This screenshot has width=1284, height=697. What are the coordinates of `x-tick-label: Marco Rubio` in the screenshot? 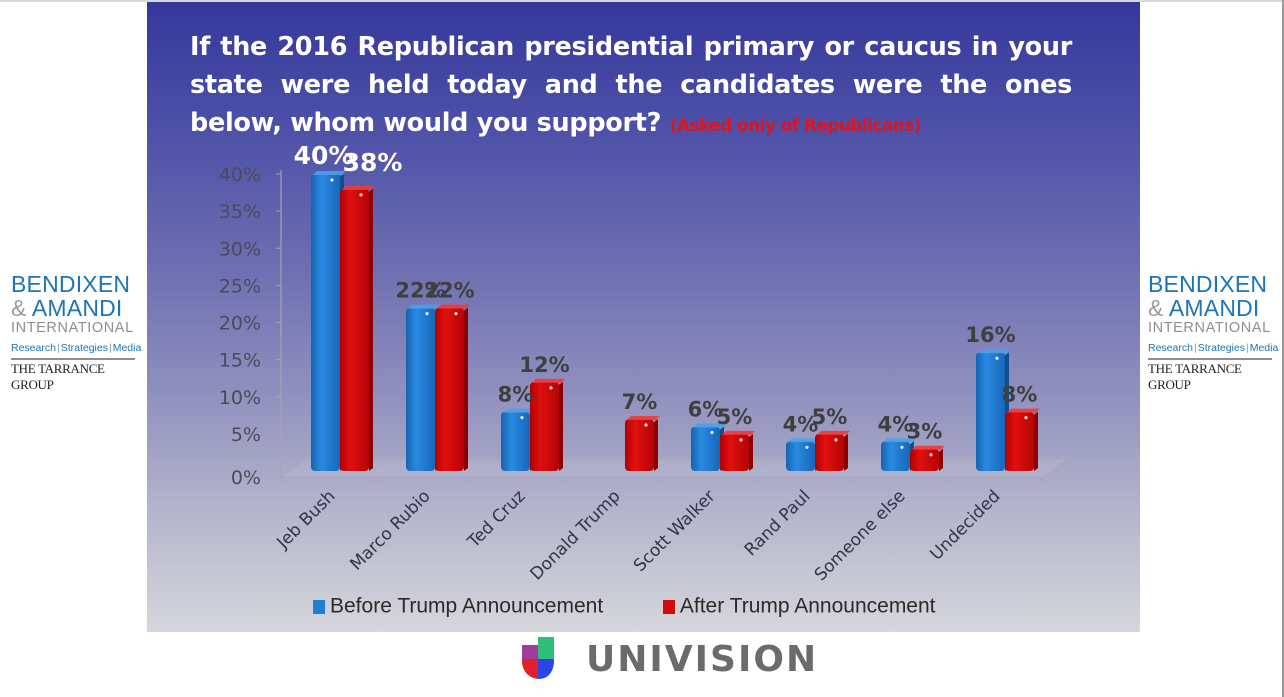 It's located at (390, 530).